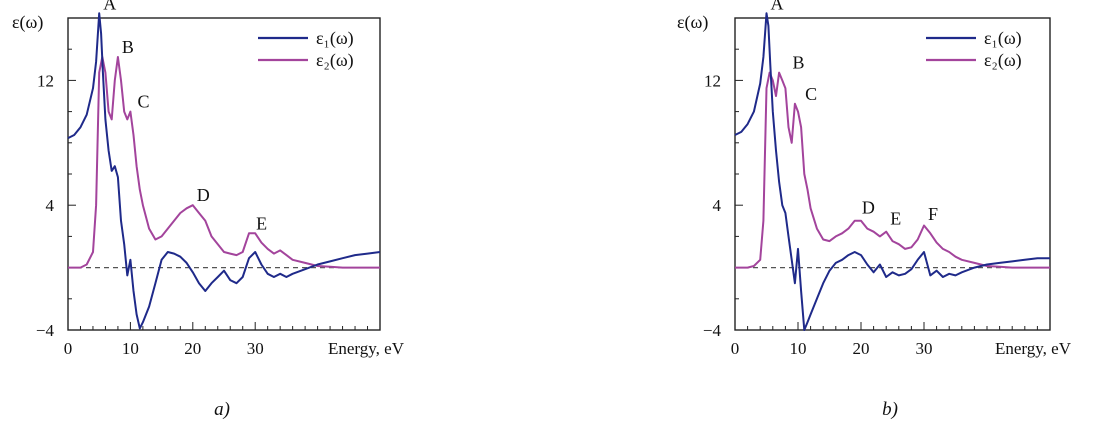 Image resolution: width=1115 pixels, height=434 pixels. What do you see at coordinates (890, 409) in the screenshot?
I see `figure-caption: b)` at bounding box center [890, 409].